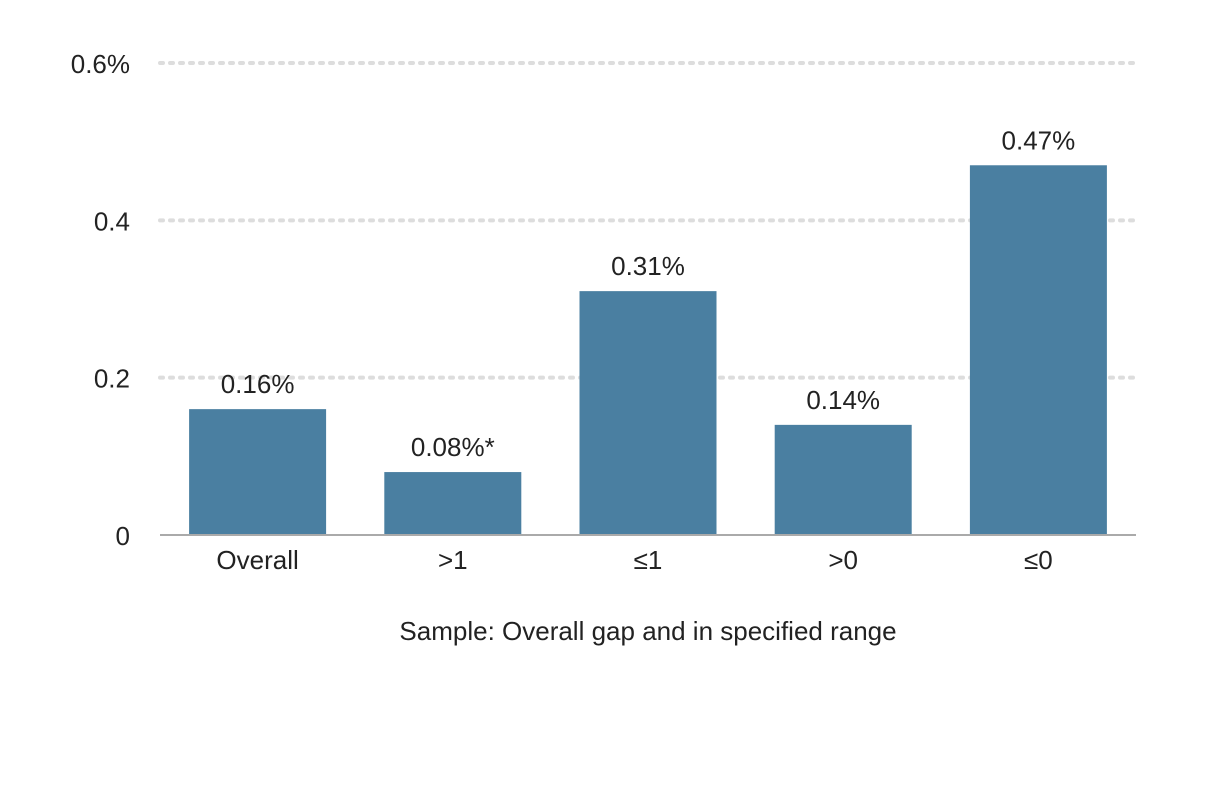  Describe the element at coordinates (258, 384) in the screenshot. I see `bar-value-label: 0.16%` at that location.